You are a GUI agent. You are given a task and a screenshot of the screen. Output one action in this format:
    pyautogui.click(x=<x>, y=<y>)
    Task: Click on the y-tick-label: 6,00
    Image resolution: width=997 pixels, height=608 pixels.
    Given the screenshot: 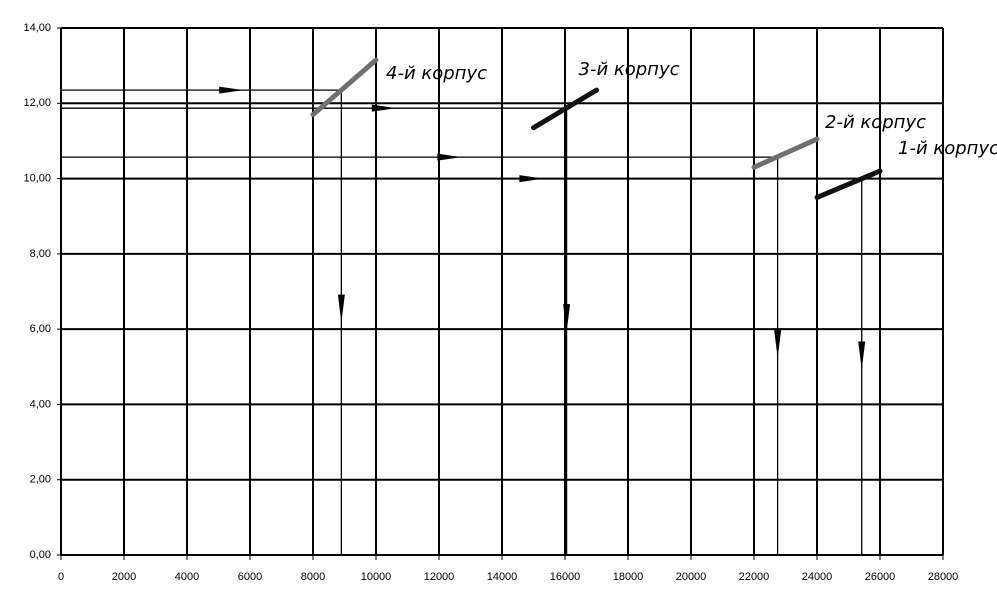 What is the action you would take?
    pyautogui.click(x=40, y=329)
    